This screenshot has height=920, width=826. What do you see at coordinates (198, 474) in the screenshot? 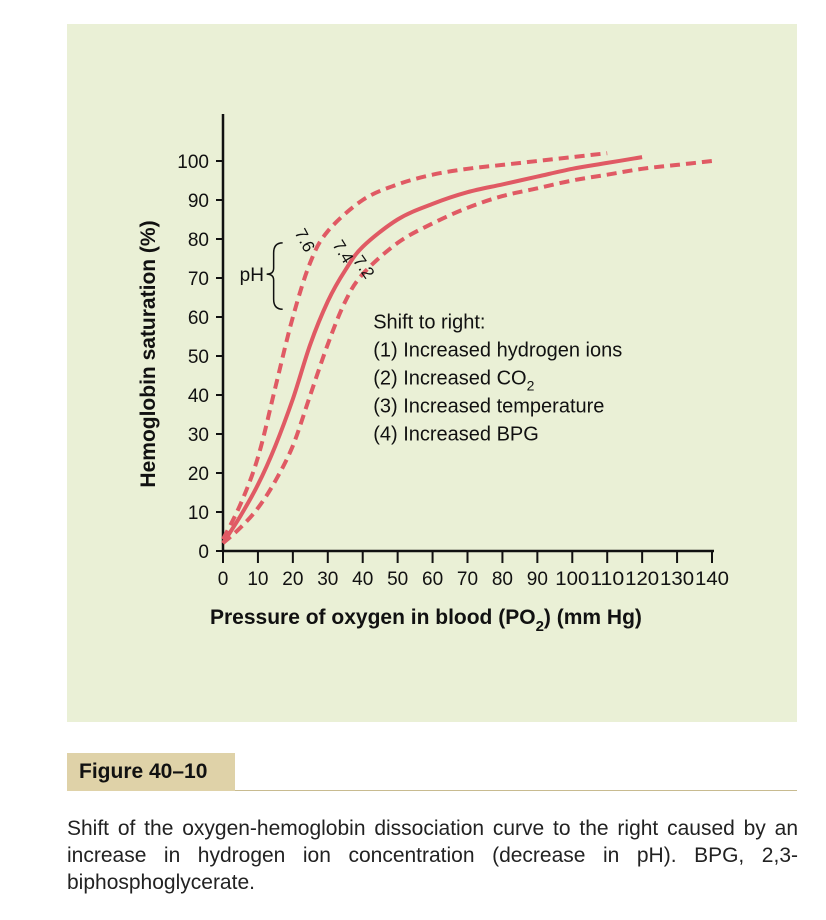
I see `y-tick-label: 20` at bounding box center [198, 474].